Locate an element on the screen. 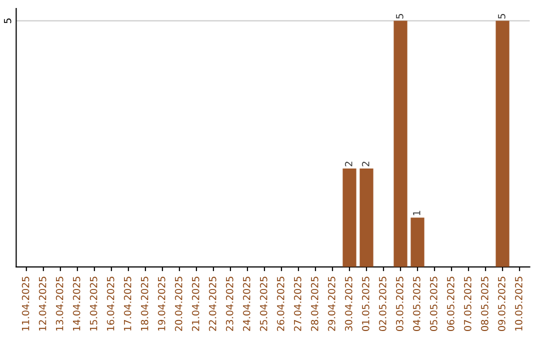 The image size is (540, 340). x-tick-label: 07.05.2025 is located at coordinates (468, 303).